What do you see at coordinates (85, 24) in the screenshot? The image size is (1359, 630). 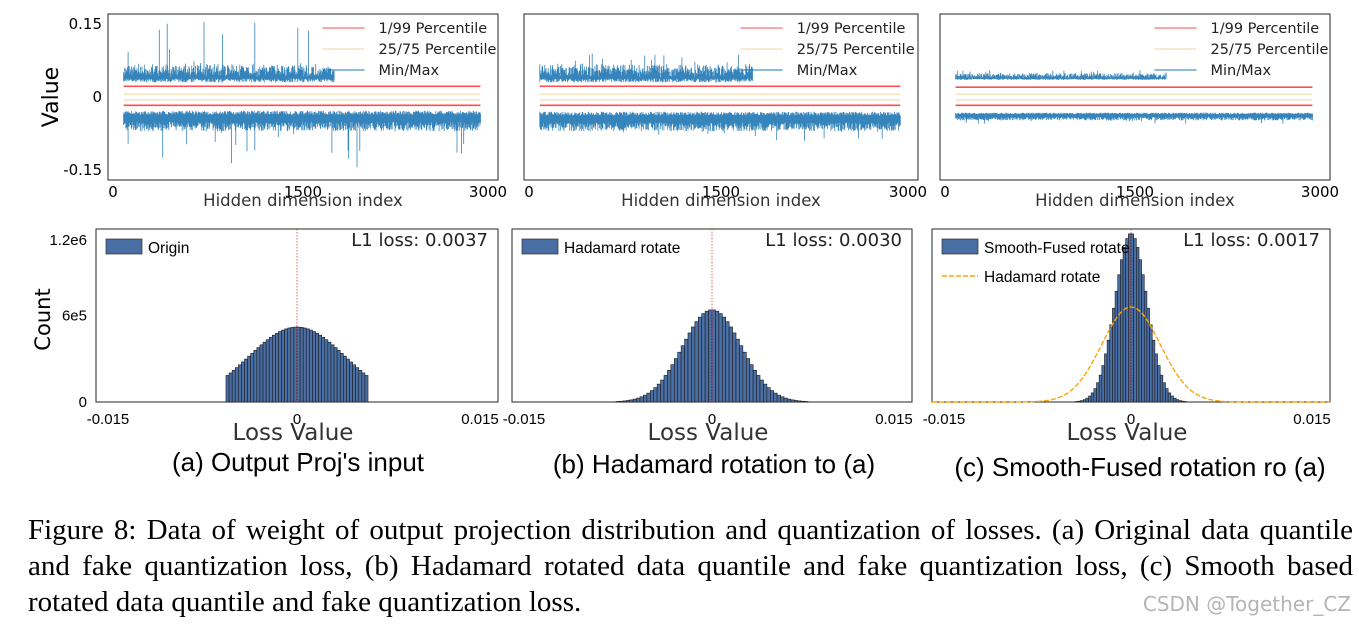 I see `y-tick-label: 0.15` at bounding box center [85, 24].